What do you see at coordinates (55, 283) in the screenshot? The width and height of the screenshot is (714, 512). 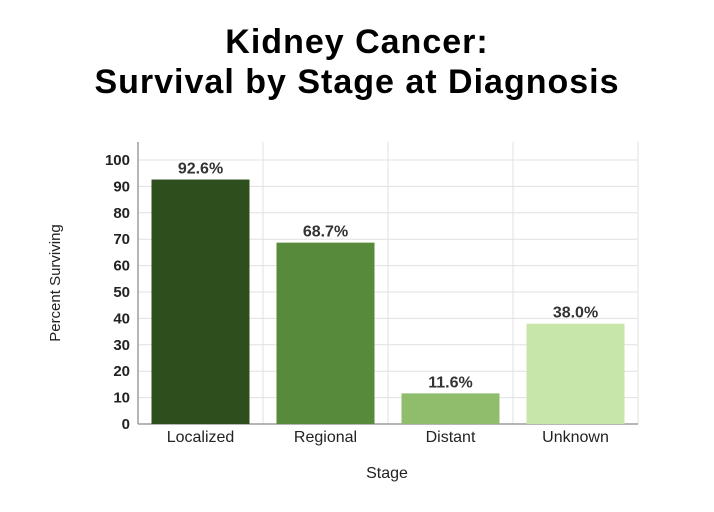 I see `y-axis-label: Percent Surviving` at bounding box center [55, 283].